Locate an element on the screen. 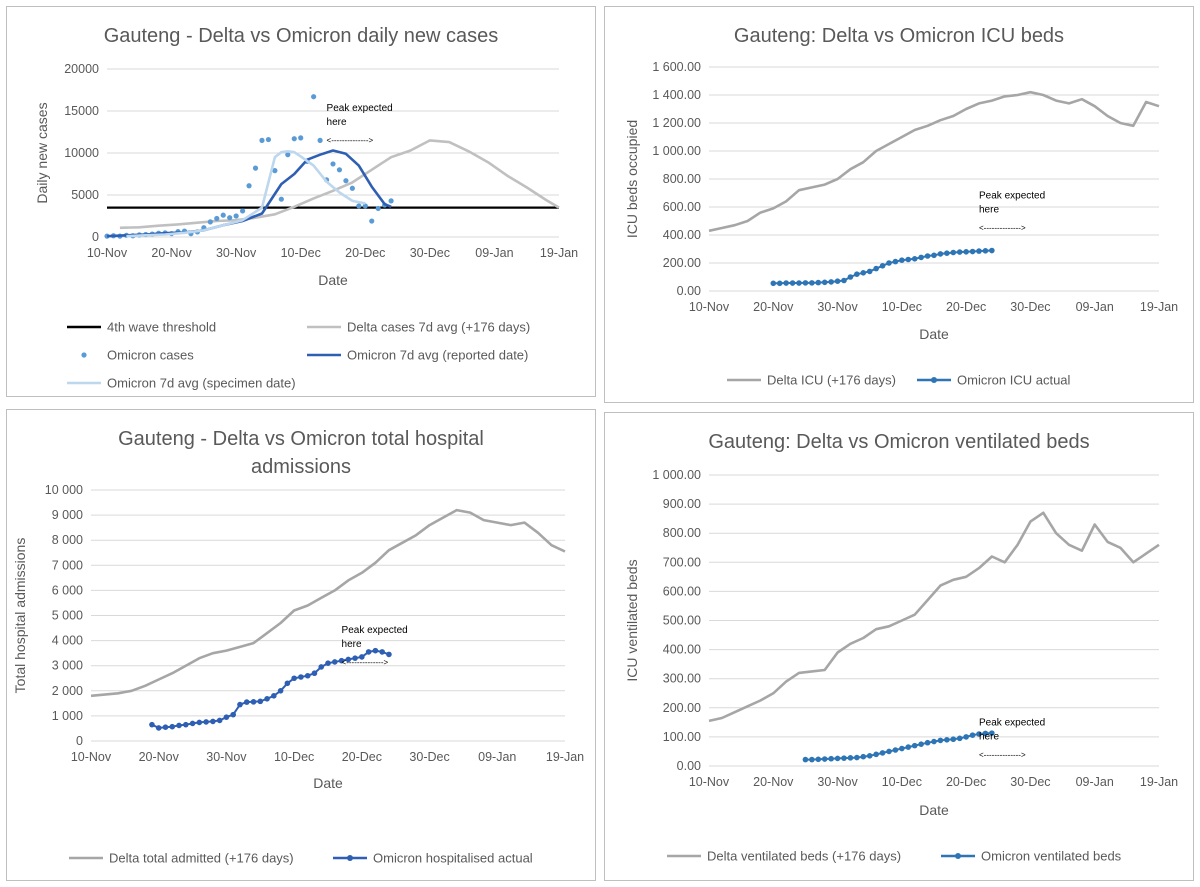 The image size is (1200, 887). legend-label: Delta cases 7d avg (+176 days) is located at coordinates (438, 327).